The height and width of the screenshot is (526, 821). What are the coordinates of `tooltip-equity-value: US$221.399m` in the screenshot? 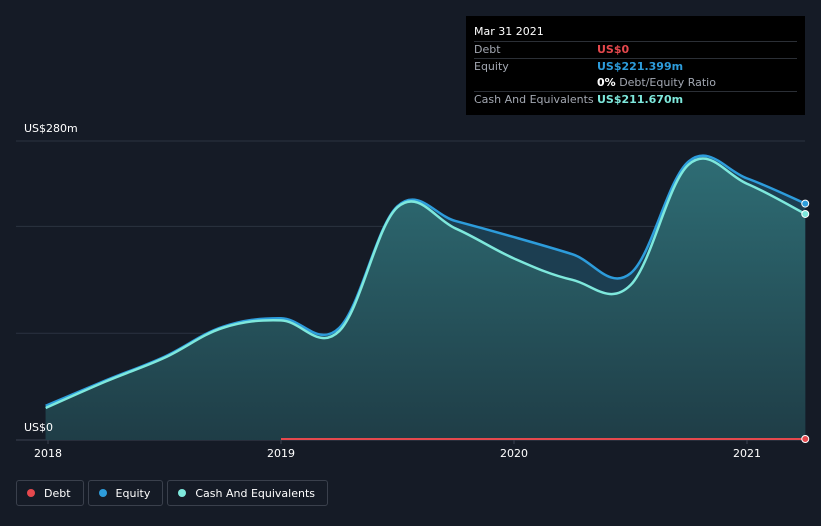 It's located at (640, 66).